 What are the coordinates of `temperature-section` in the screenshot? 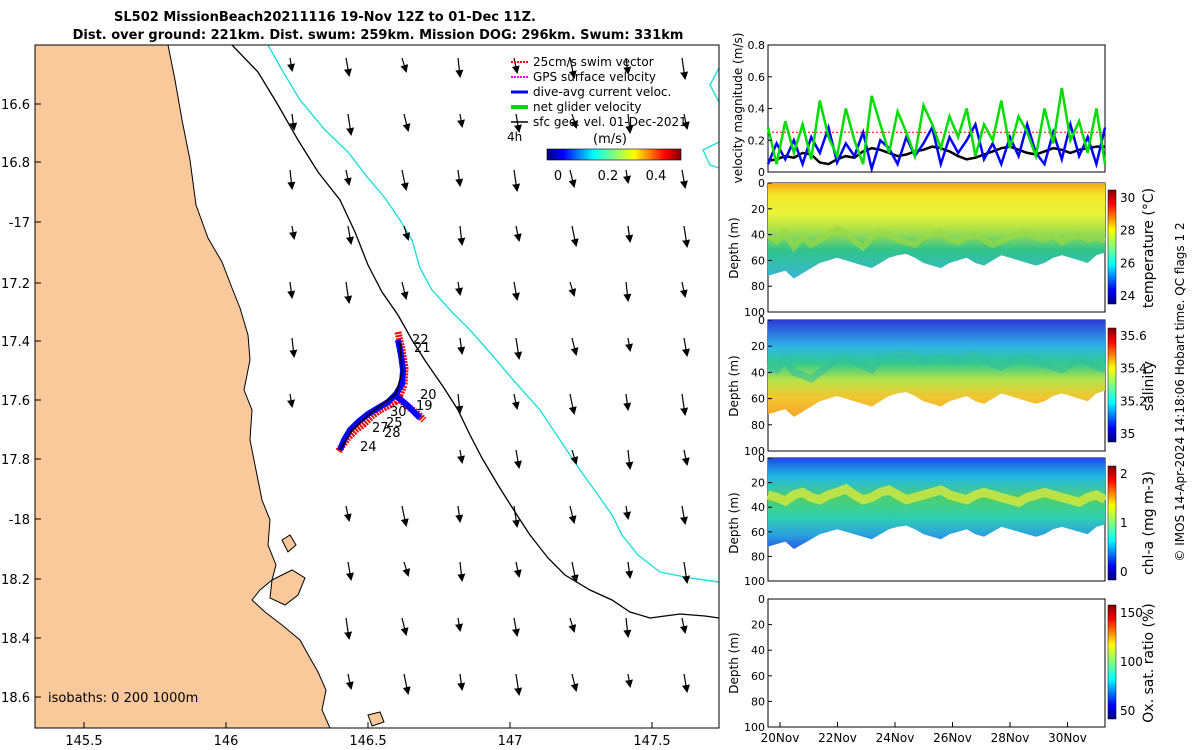 It's located at (936, 231).